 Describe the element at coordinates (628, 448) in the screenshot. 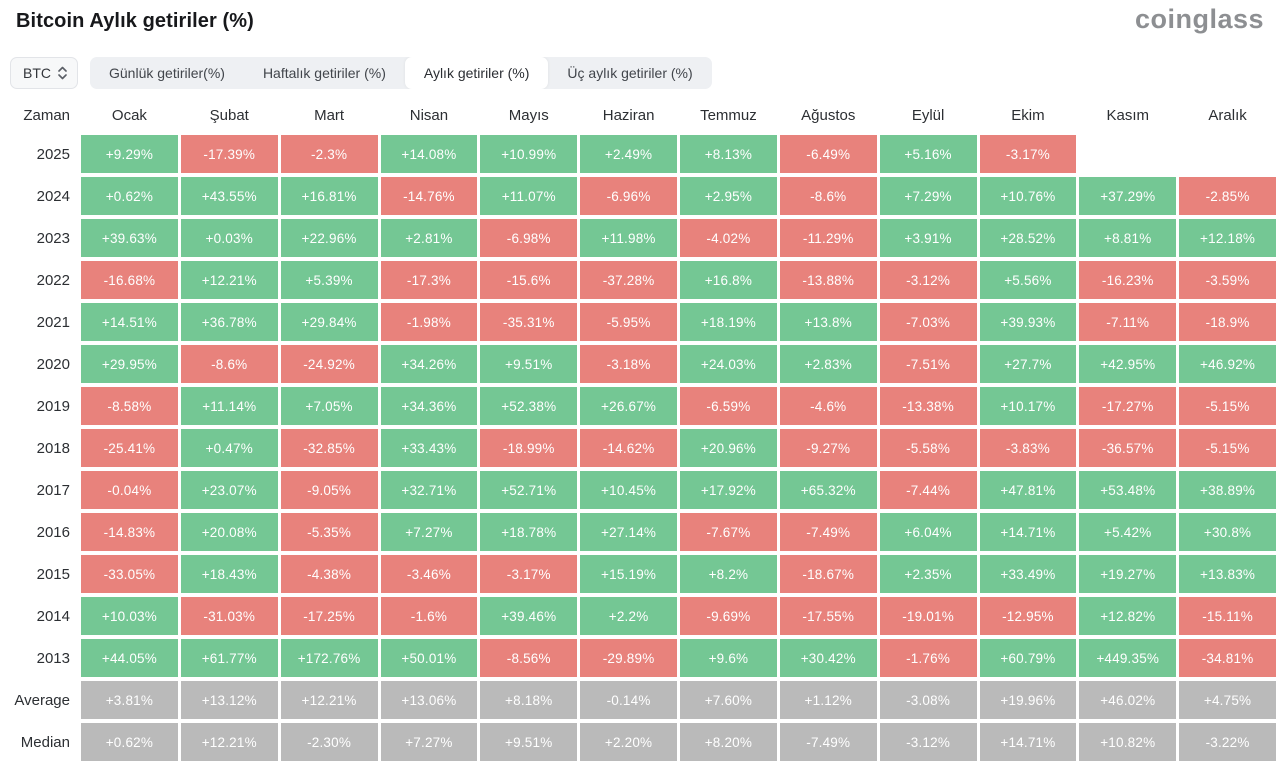

I see `return-cell: -14.62%` at that location.